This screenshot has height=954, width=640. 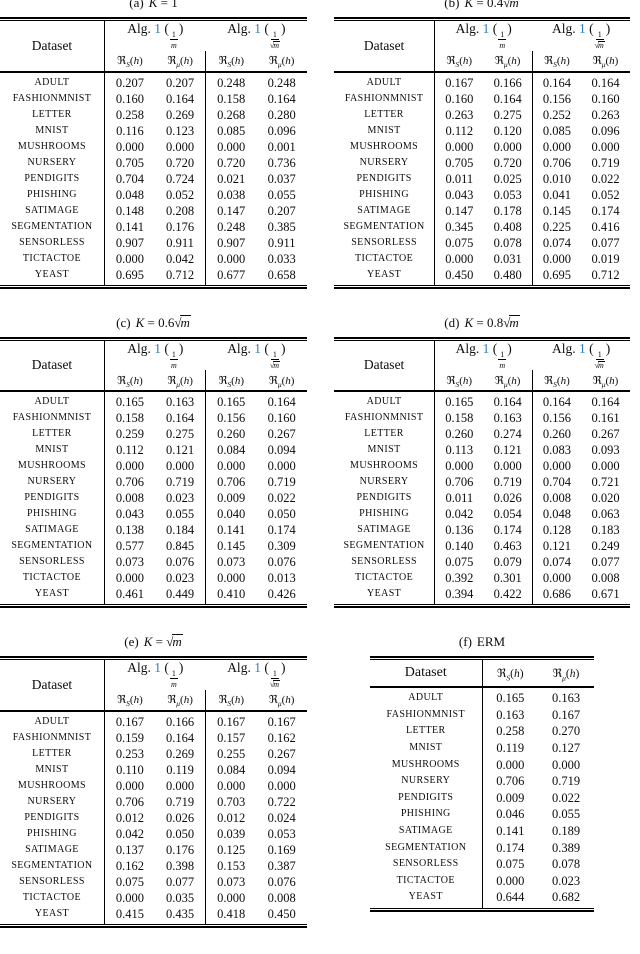 I want to click on table-row: TICTACTOE 0.392 0.301 0.000 0.008, so click(x=482, y=578).